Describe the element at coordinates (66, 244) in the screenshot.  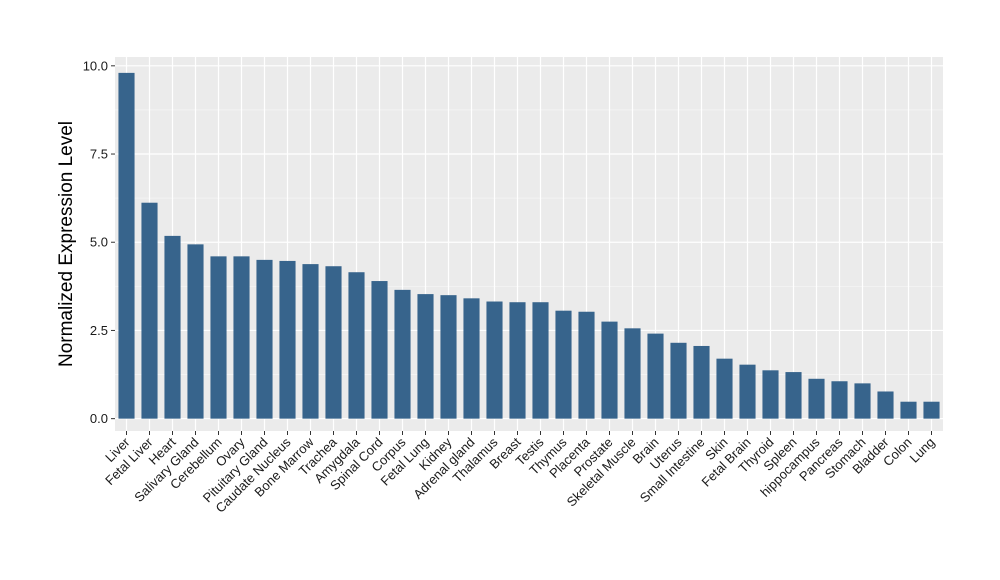
I see `y-axis-title: Normalized Expression Level` at that location.